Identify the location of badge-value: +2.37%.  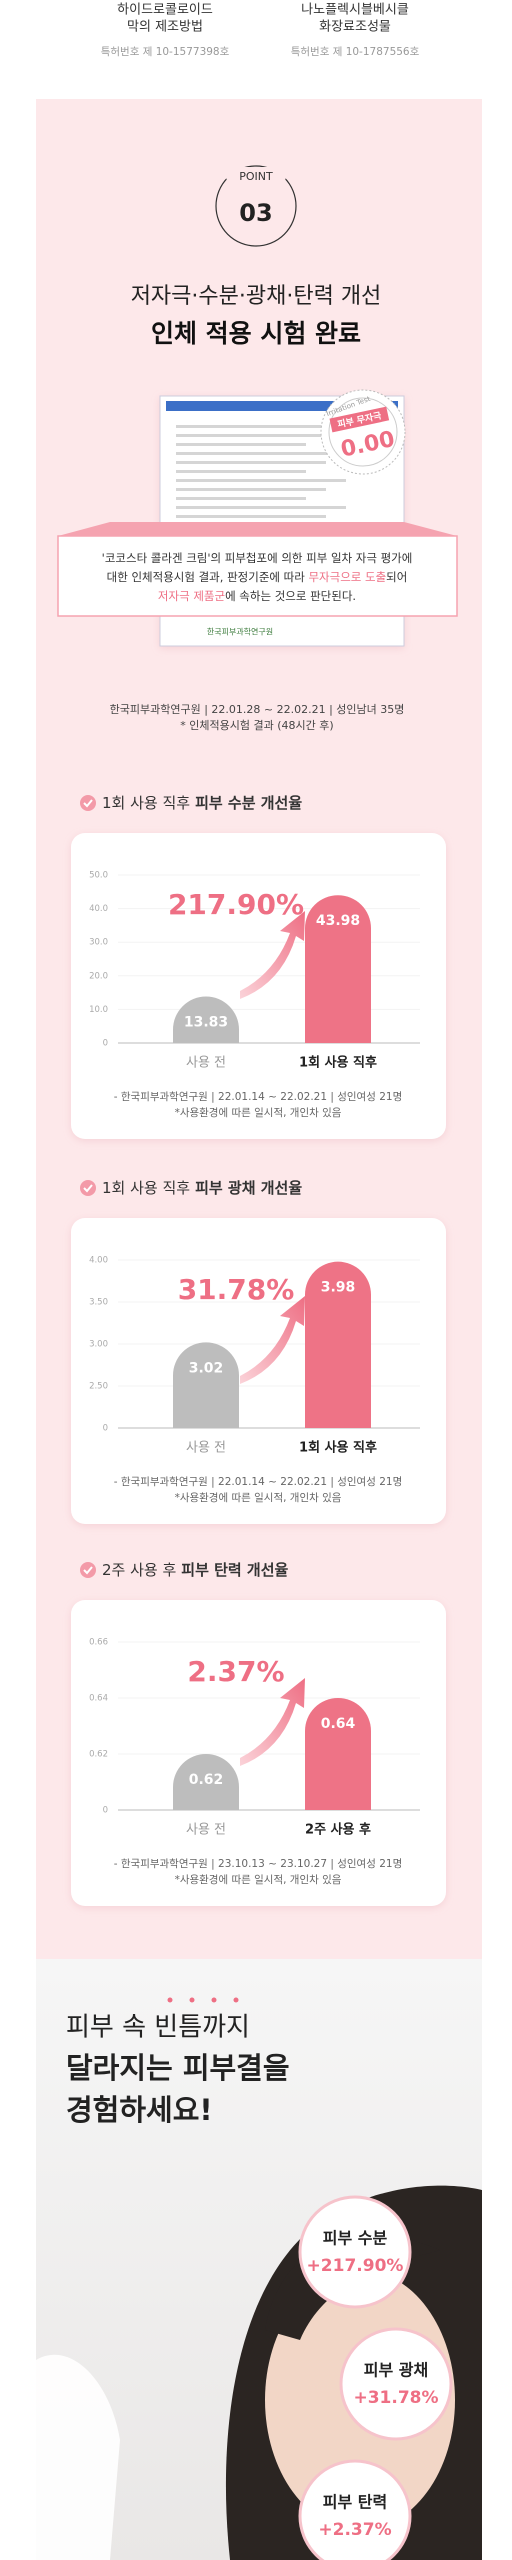
(354, 2530).